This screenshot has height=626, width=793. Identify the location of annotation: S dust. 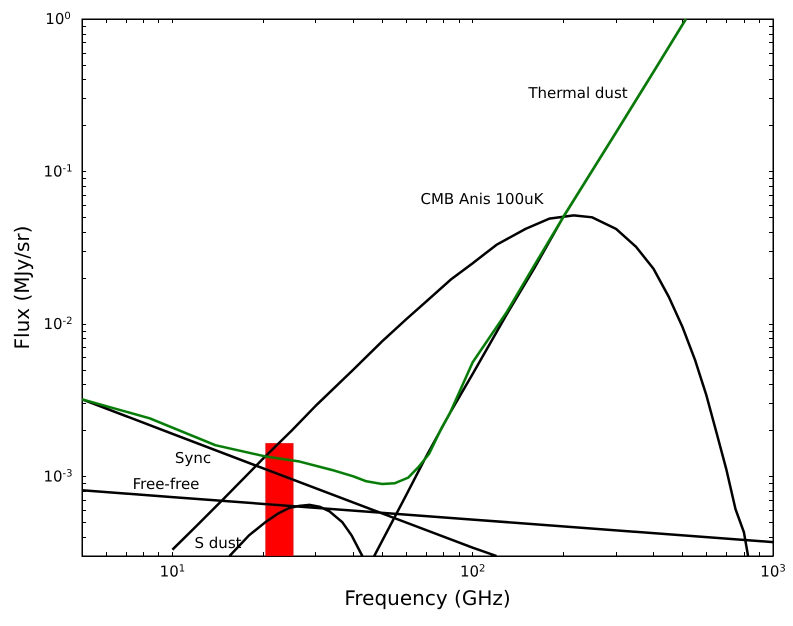
(218, 543).